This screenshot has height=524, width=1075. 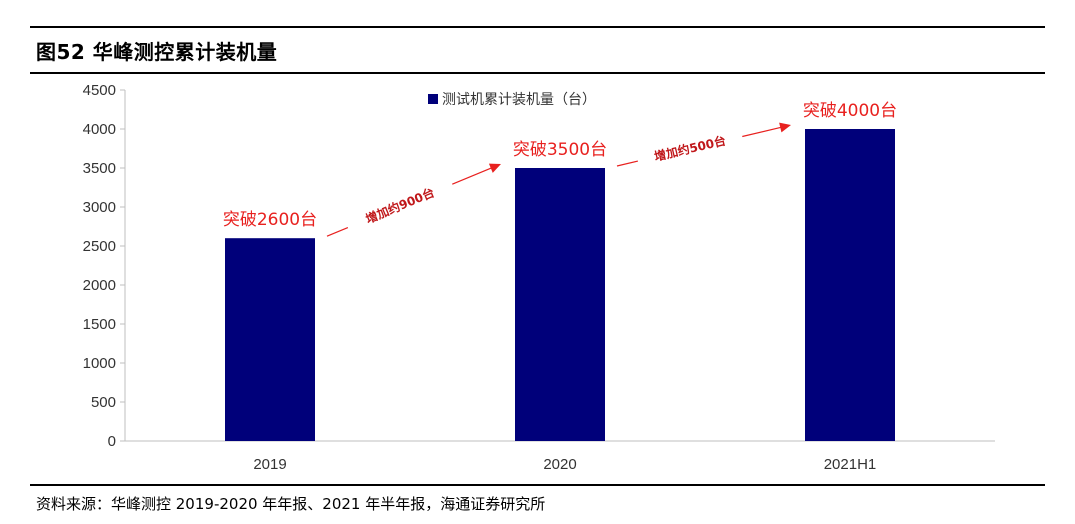 I want to click on footer-rule, so click(x=537, y=485).